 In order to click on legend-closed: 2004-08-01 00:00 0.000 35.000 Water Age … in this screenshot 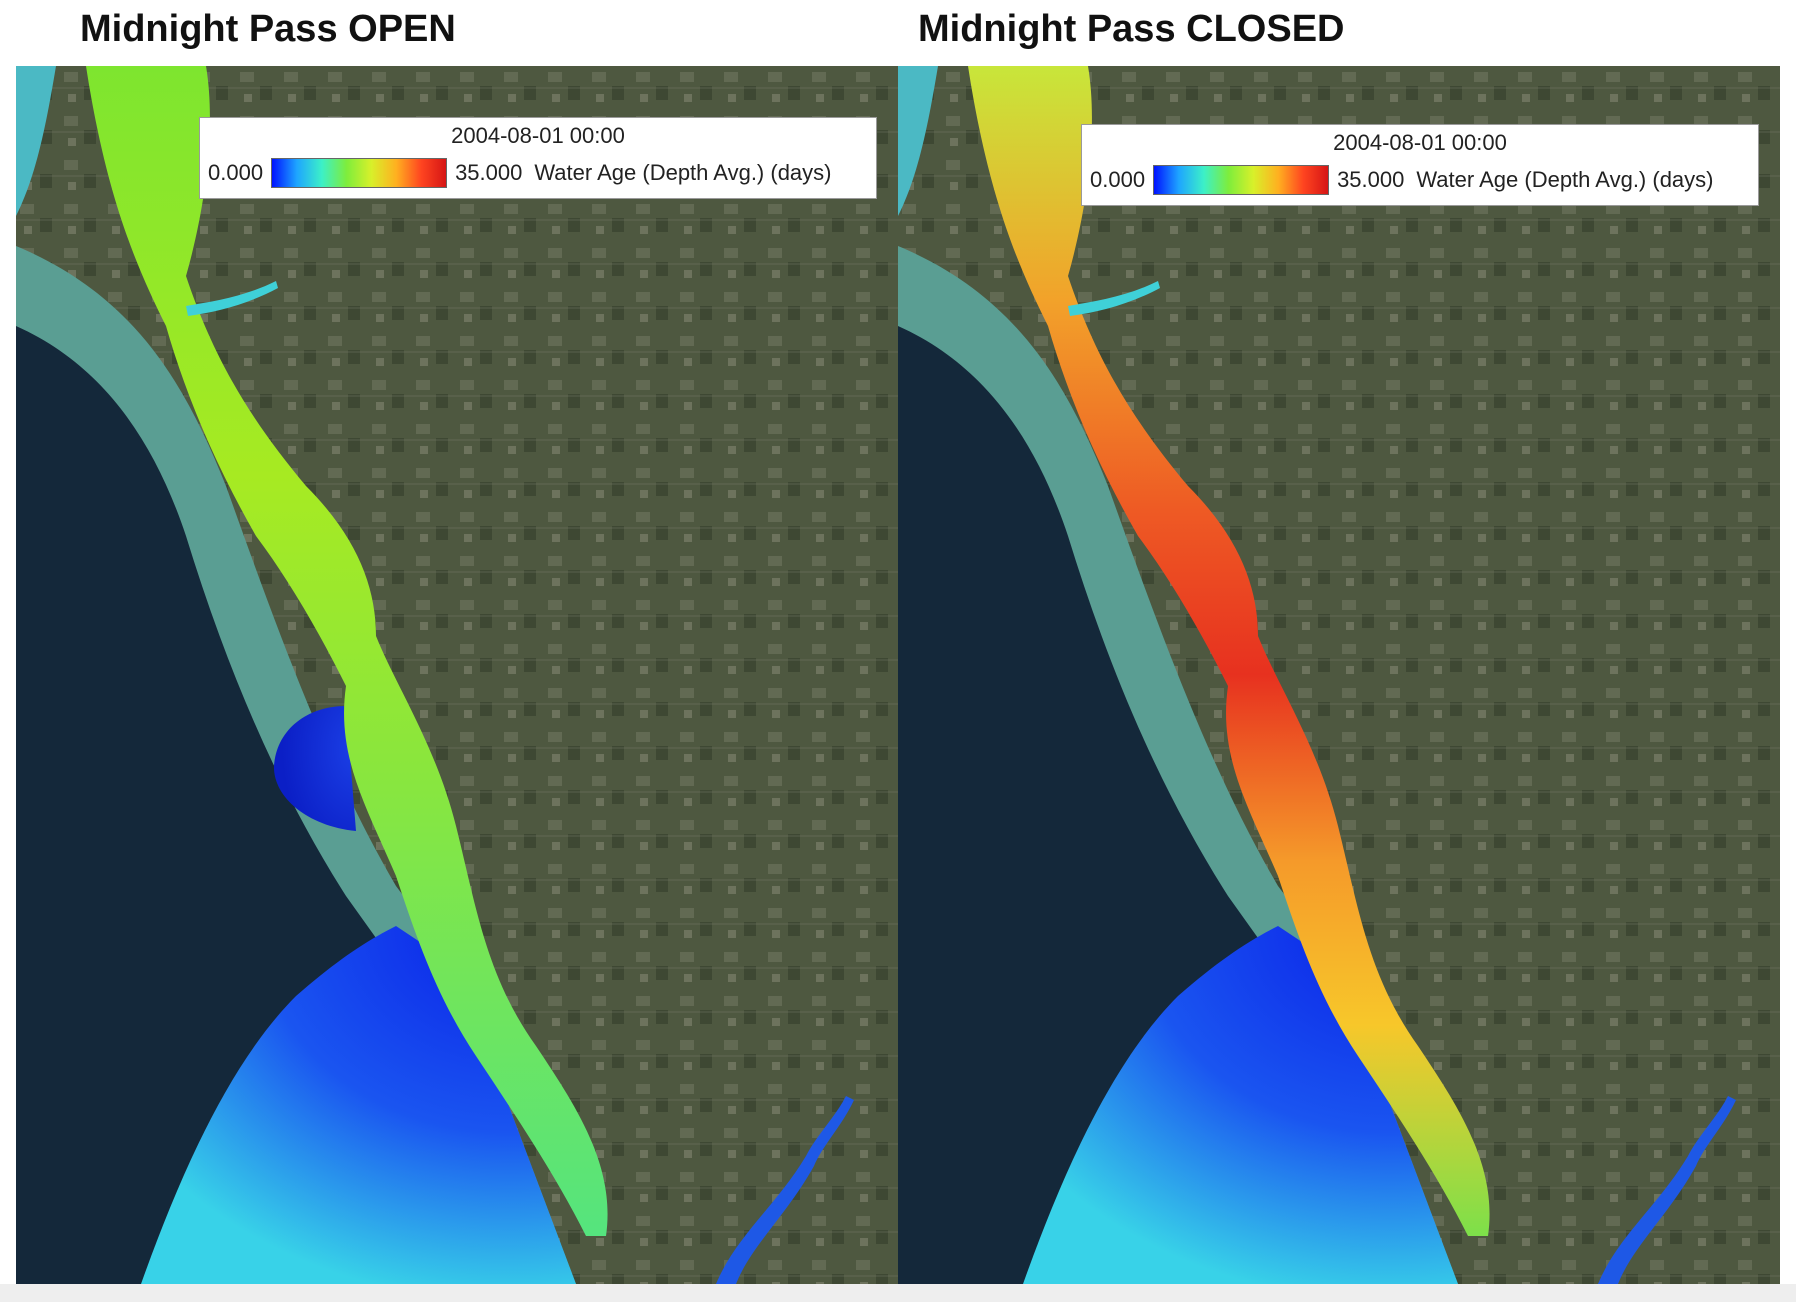, I will do `click(1420, 165)`.